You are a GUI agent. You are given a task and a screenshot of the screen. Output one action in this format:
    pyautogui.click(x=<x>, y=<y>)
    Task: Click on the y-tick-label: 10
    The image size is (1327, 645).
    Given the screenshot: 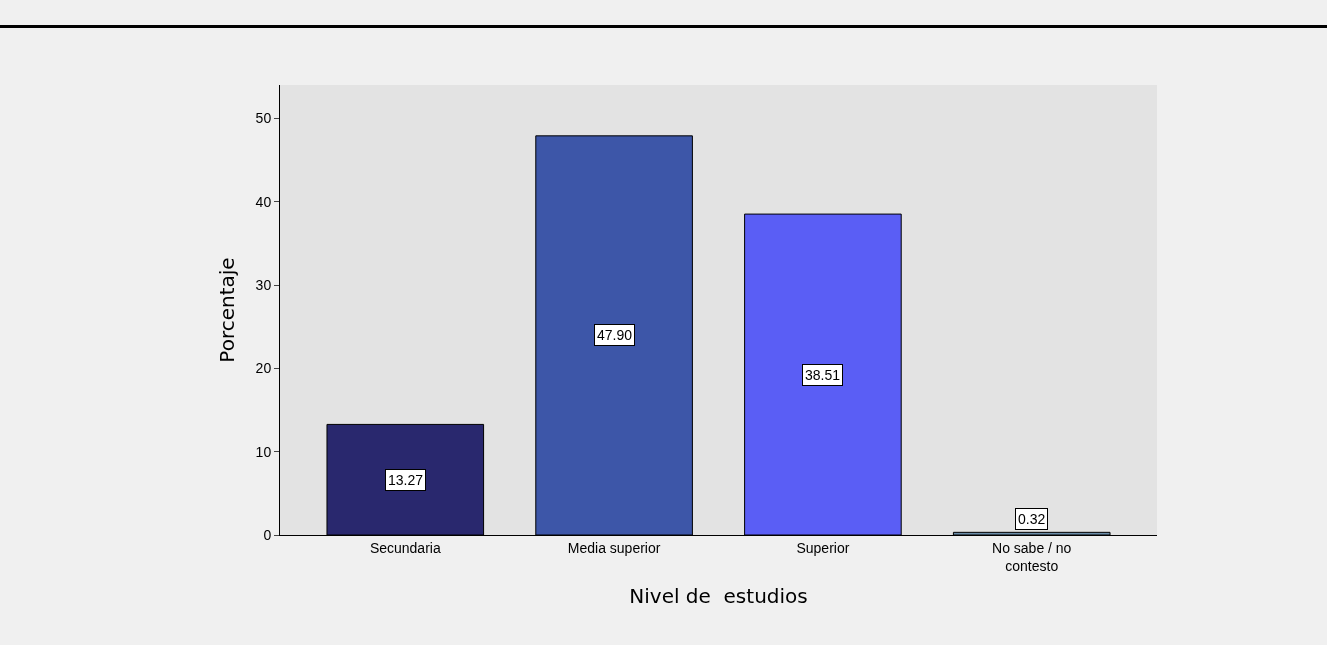 What is the action you would take?
    pyautogui.click(x=263, y=451)
    